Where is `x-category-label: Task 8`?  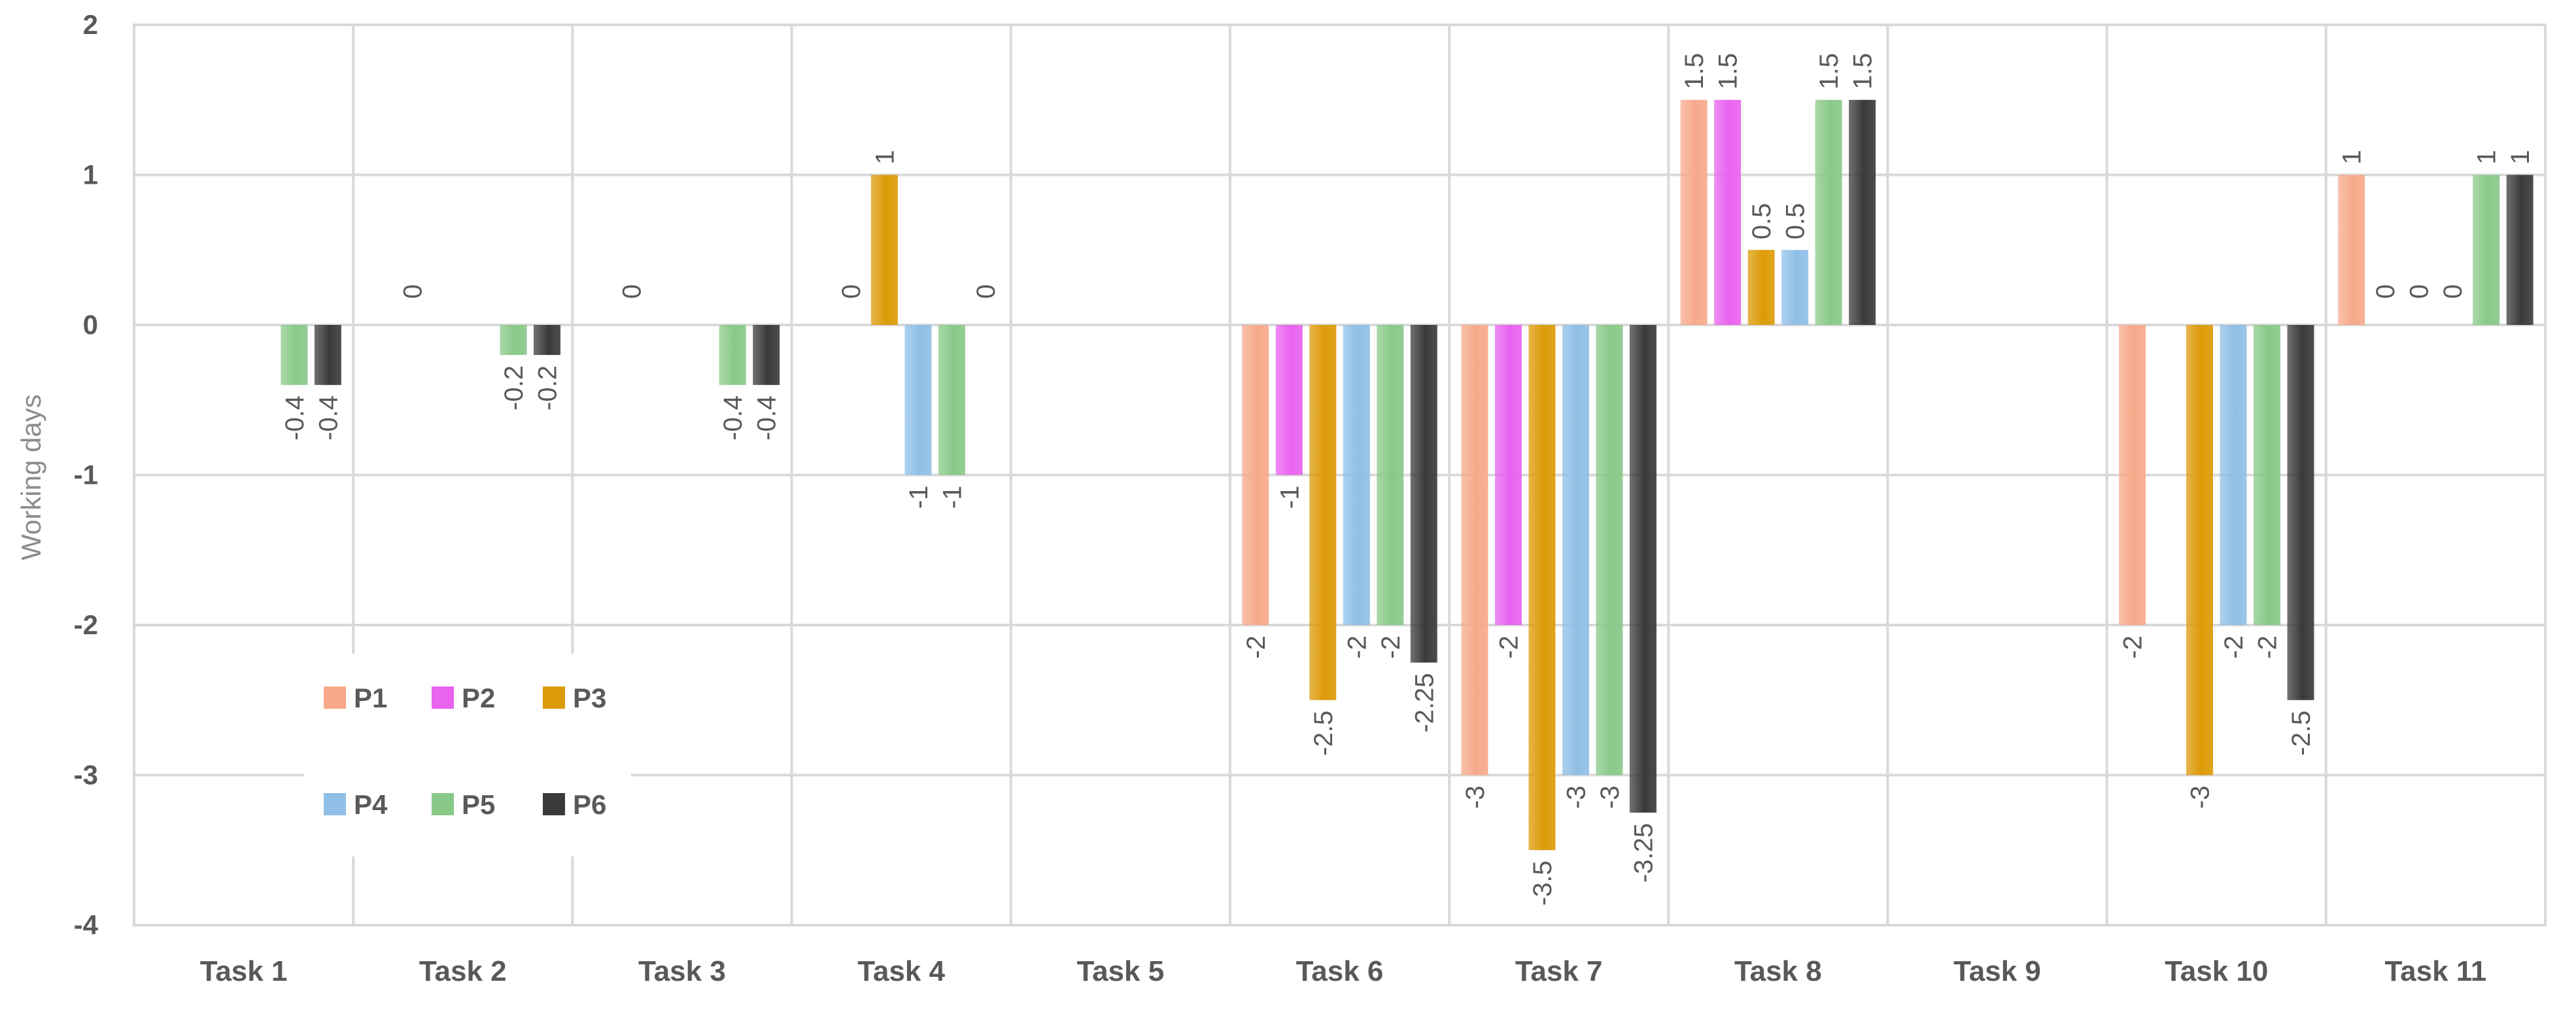 x-category-label: Task 8 is located at coordinates (1778, 971).